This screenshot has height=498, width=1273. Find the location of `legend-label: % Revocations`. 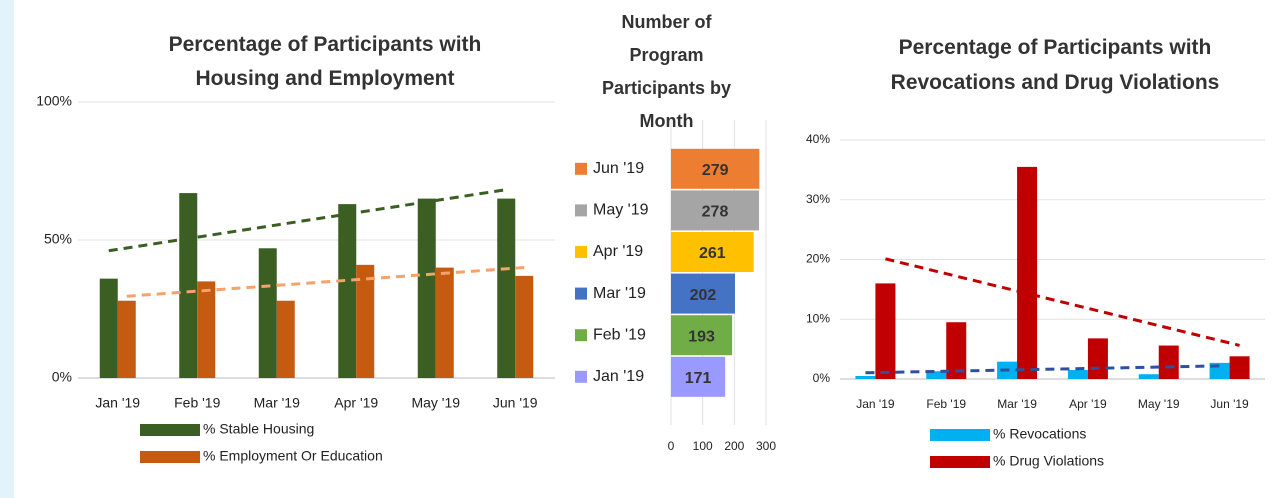

legend-label: % Revocations is located at coordinates (1039, 434).